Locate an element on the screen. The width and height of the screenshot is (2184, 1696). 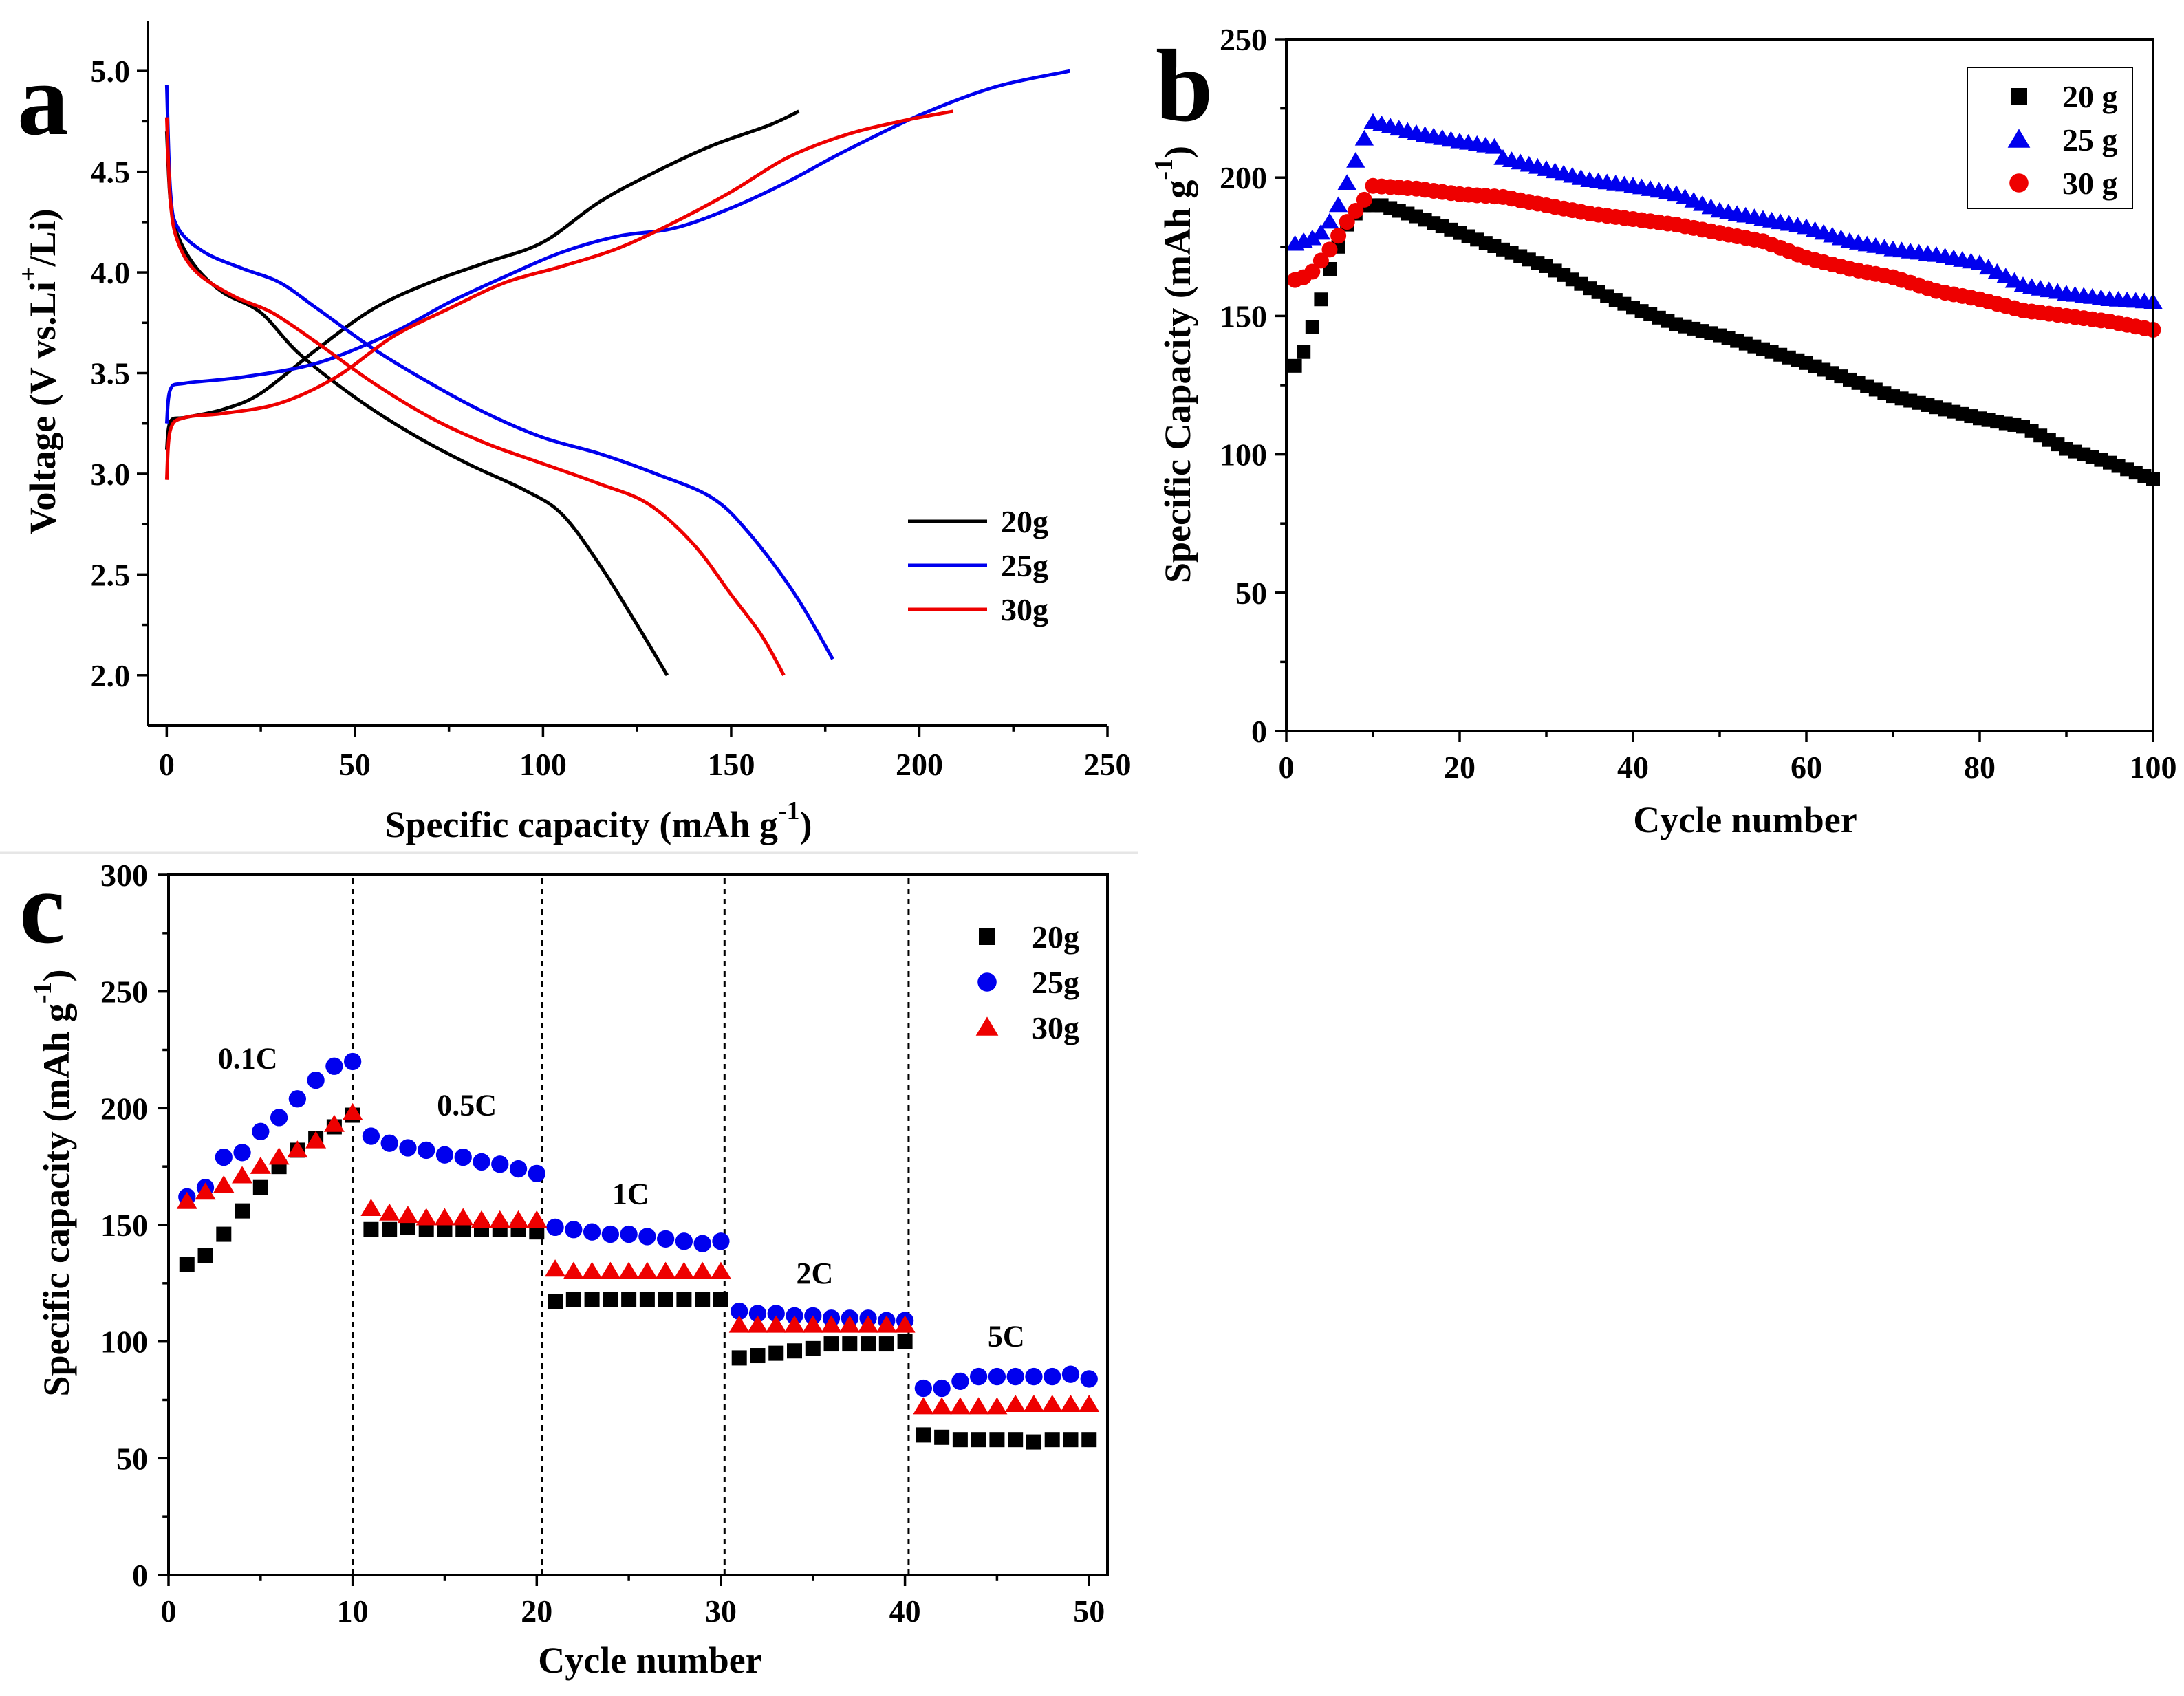
x-tick-label: 150 is located at coordinates (731, 764).